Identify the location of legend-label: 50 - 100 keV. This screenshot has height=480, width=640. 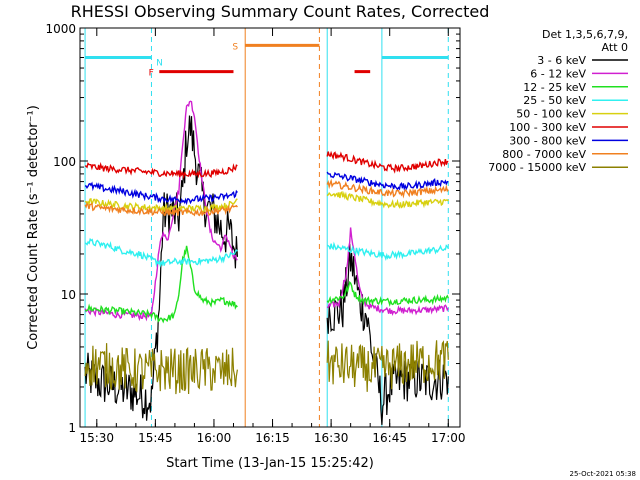
(551, 114).